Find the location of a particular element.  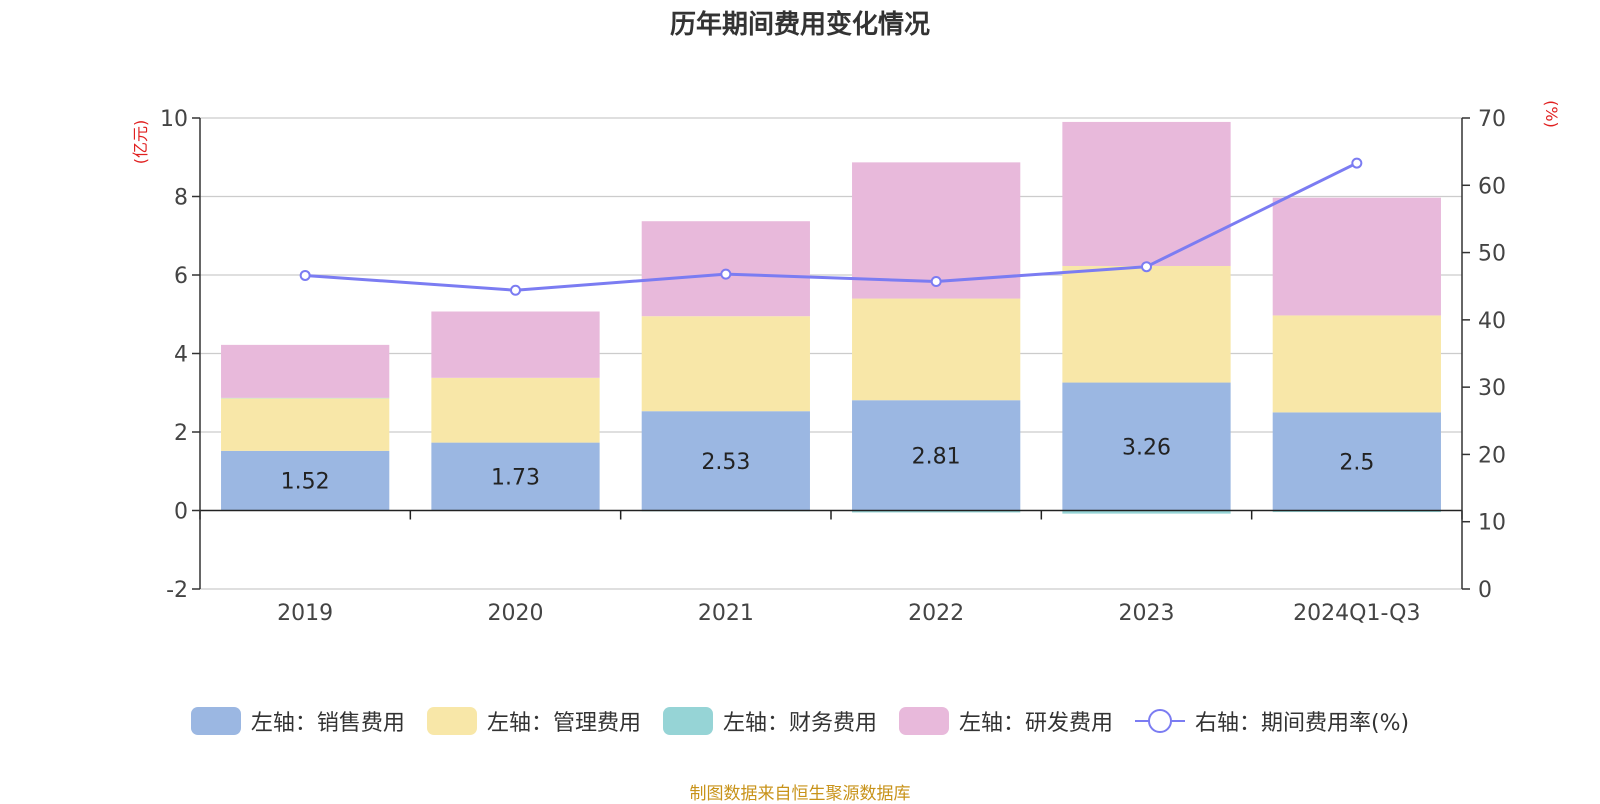

y-tick-label-right: 0 is located at coordinates (1485, 590).